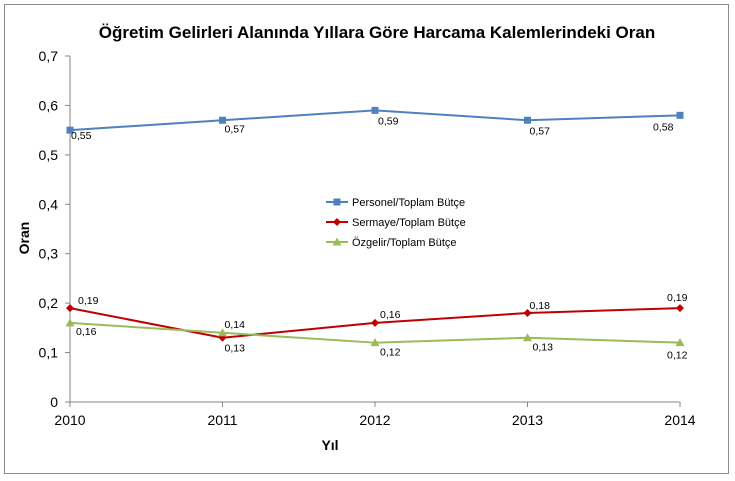 The image size is (735, 481). I want to click on y-tick-label: 0,4, so click(49, 204).